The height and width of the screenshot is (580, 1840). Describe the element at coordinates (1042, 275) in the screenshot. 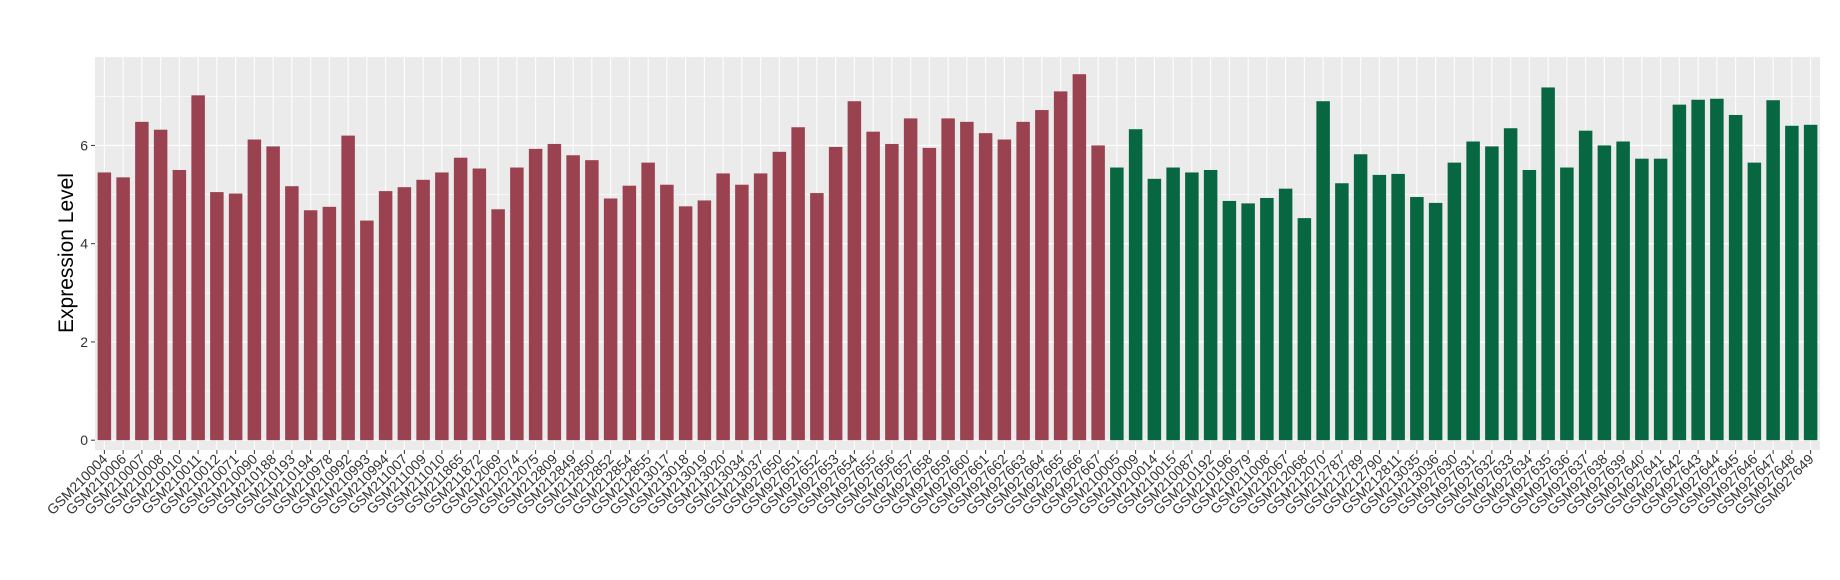

I see `bar-GSM927664` at that location.